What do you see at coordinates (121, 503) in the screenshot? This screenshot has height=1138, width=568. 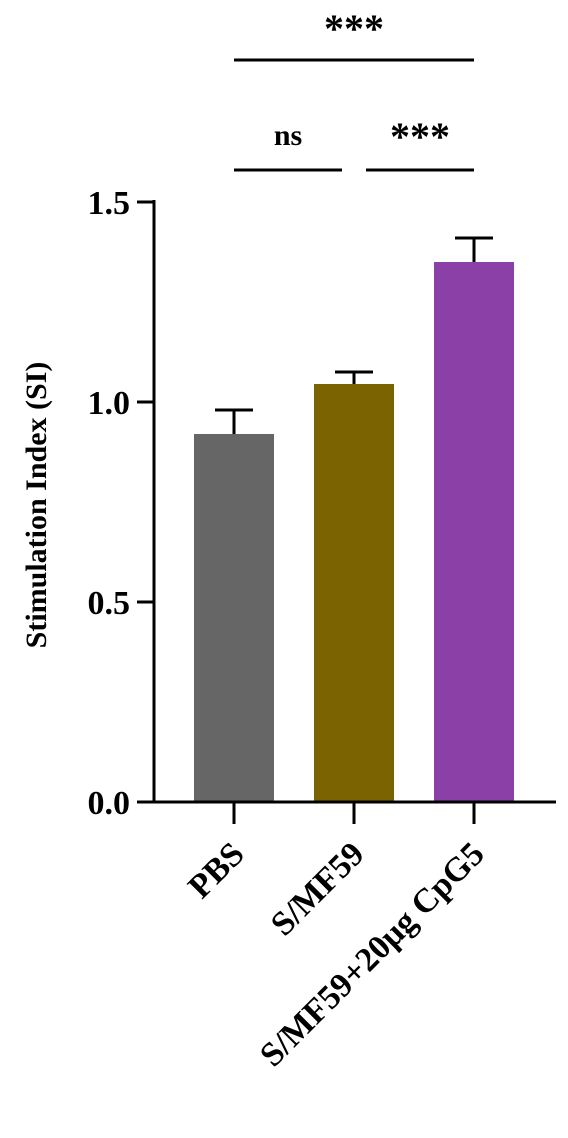 I see `y-ticks-layer: 0.0 0.5 1.0 1.5` at bounding box center [121, 503].